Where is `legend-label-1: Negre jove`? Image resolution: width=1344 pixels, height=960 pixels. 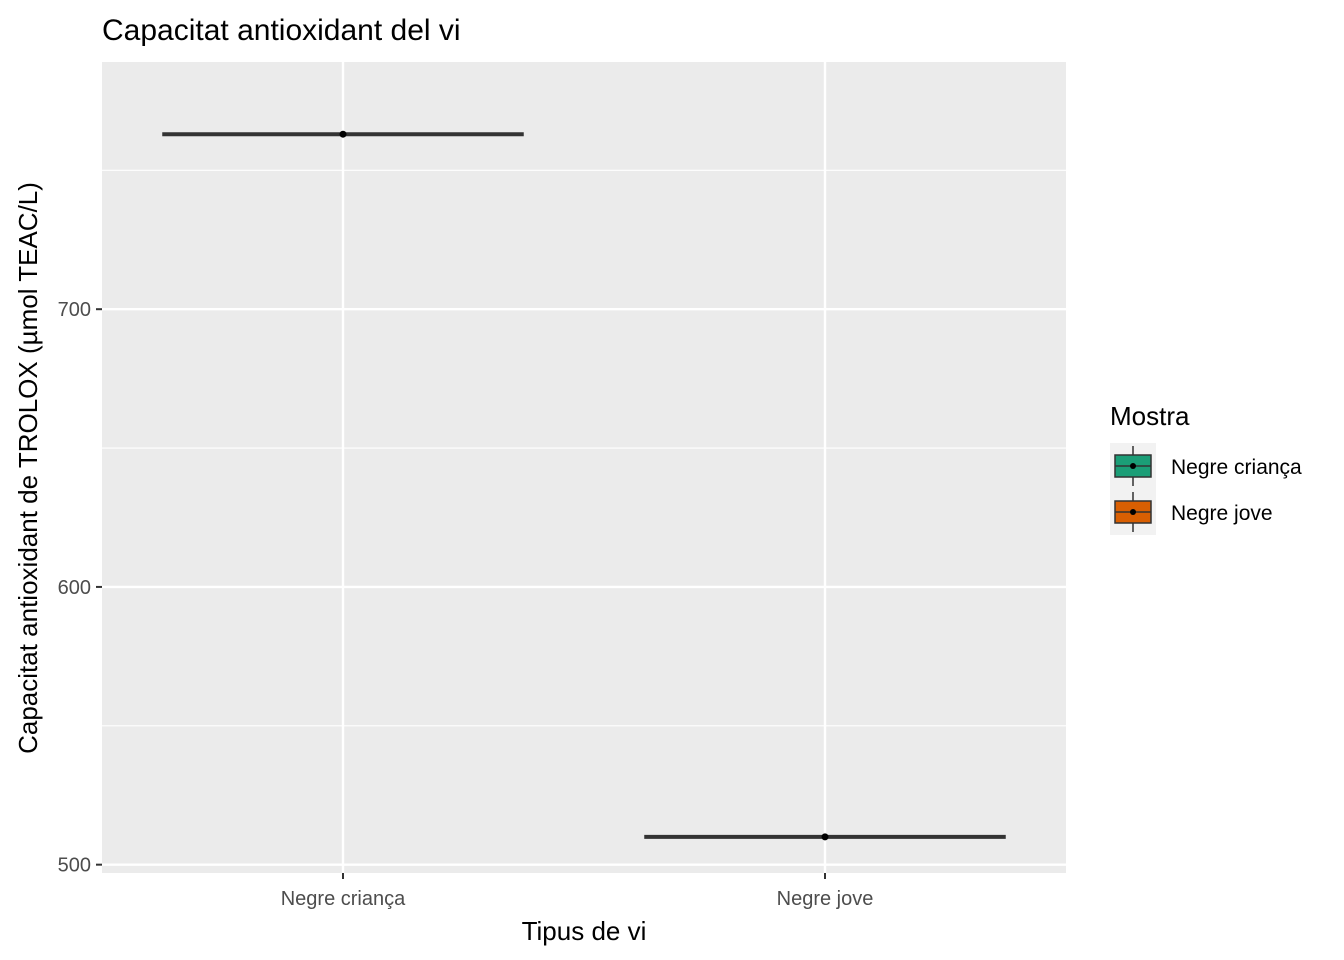
legend-label-1: Negre jove is located at coordinates (1222, 513).